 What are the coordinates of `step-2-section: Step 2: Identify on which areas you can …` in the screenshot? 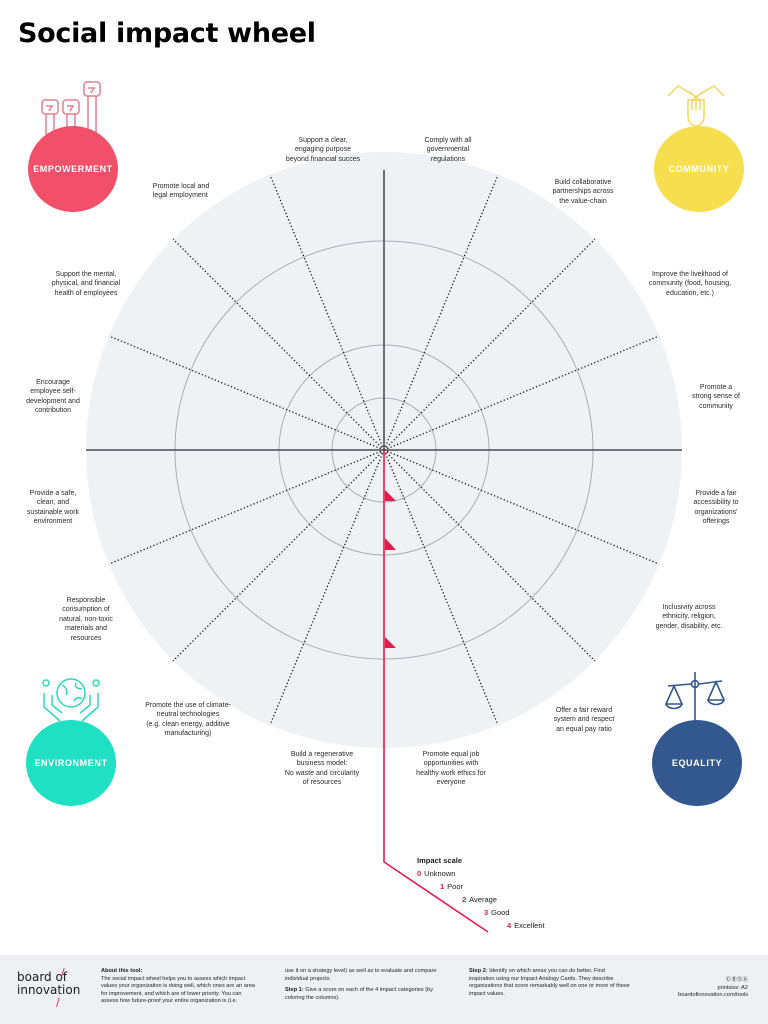 It's located at (550, 985).